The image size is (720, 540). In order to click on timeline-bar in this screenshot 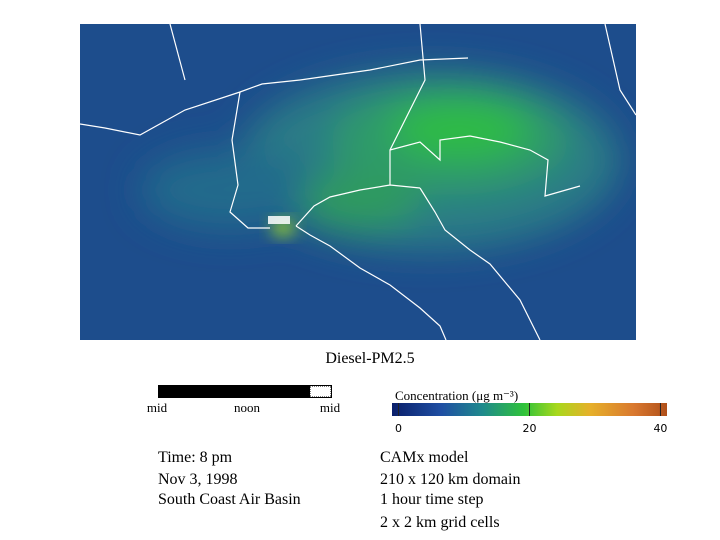, I will do `click(245, 391)`.